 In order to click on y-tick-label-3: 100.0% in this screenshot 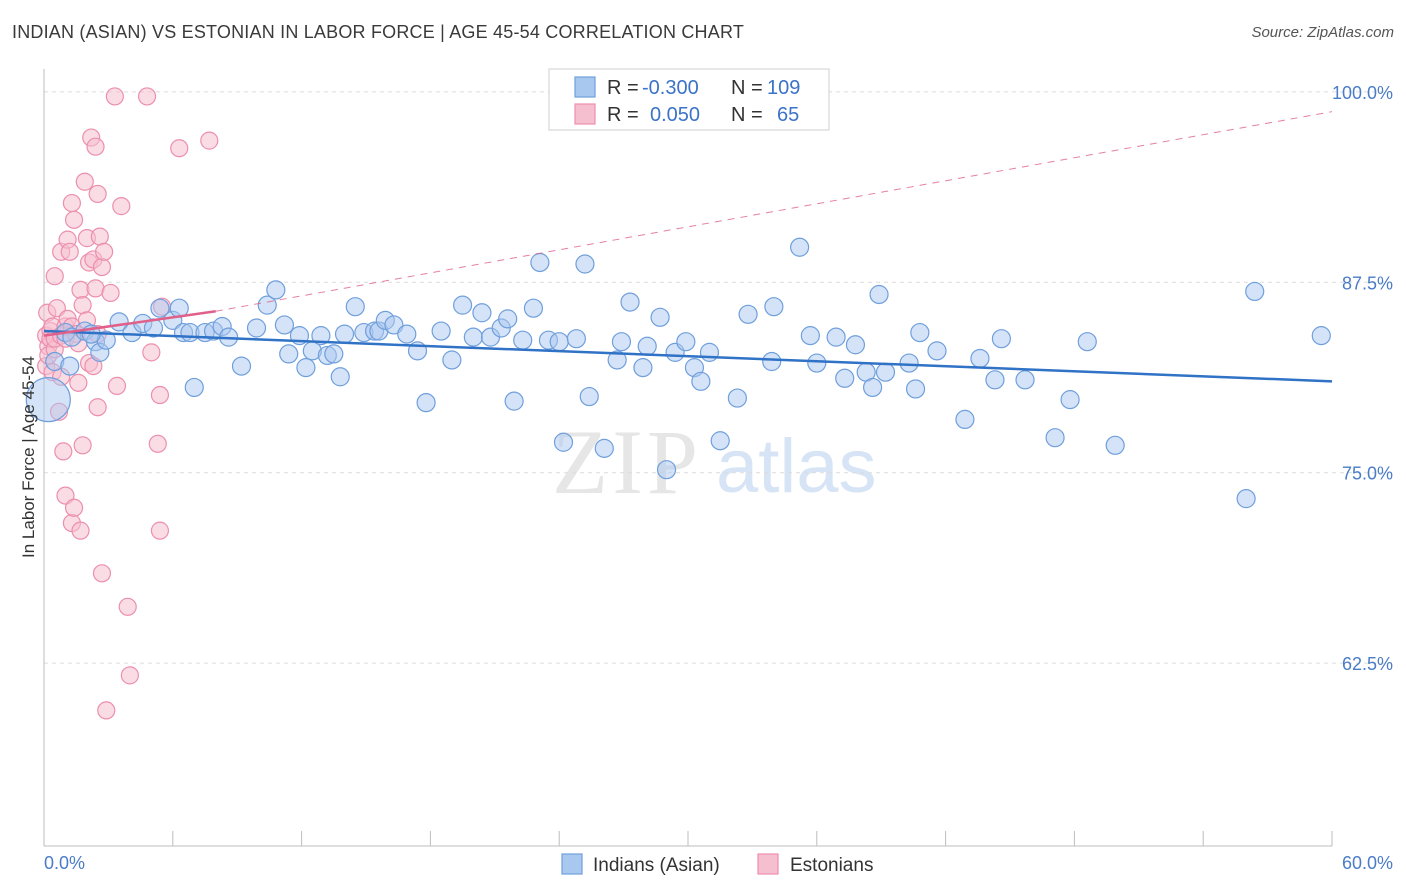, I will do `click(1362, 93)`.